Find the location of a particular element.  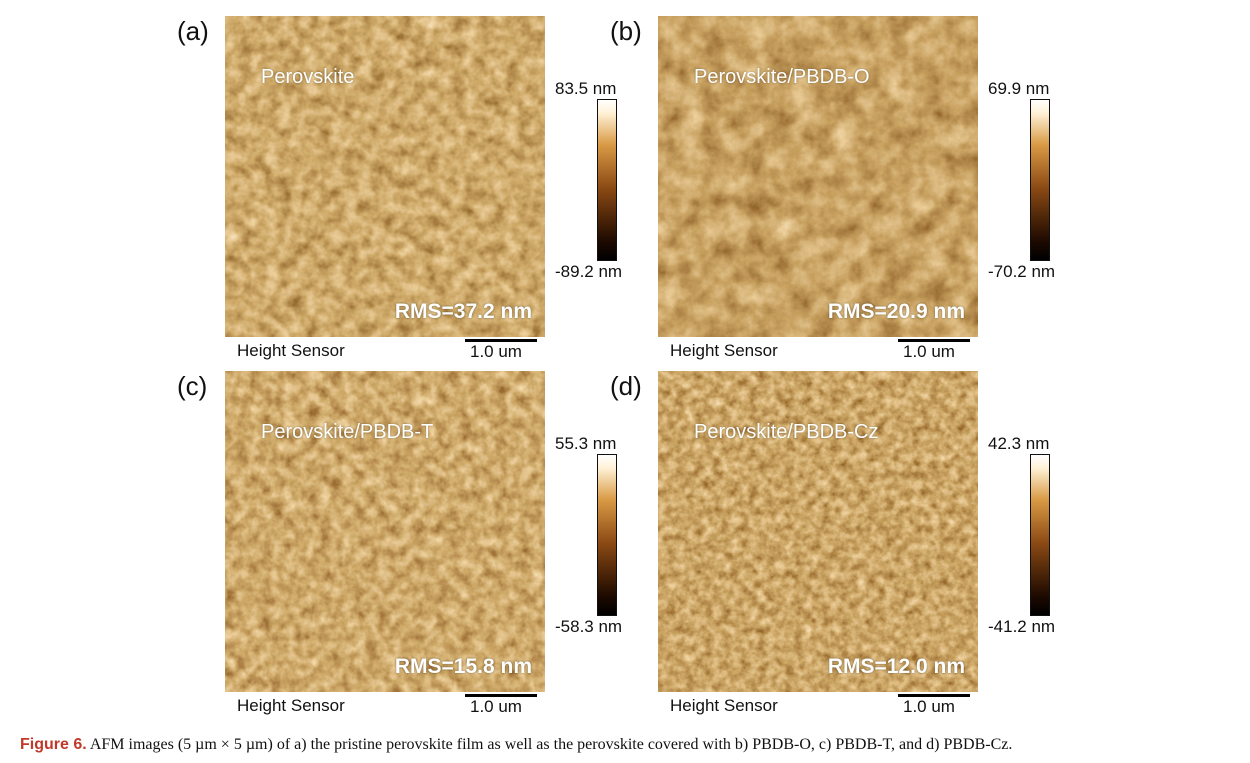

colorbar-max-label: 83.5 nm is located at coordinates (586, 88).